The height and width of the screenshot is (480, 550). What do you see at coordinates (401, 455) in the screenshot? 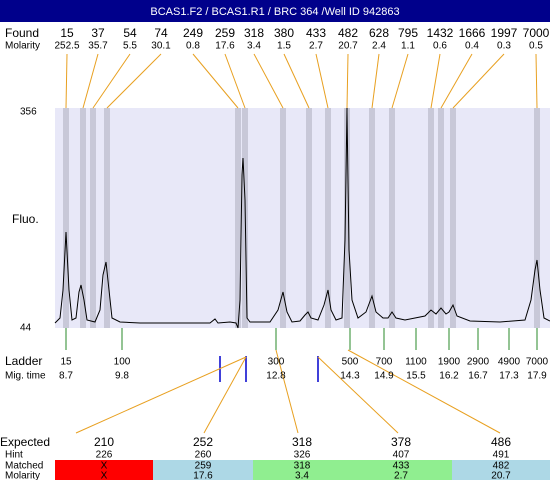
I see `hint-value: 407` at bounding box center [401, 455].